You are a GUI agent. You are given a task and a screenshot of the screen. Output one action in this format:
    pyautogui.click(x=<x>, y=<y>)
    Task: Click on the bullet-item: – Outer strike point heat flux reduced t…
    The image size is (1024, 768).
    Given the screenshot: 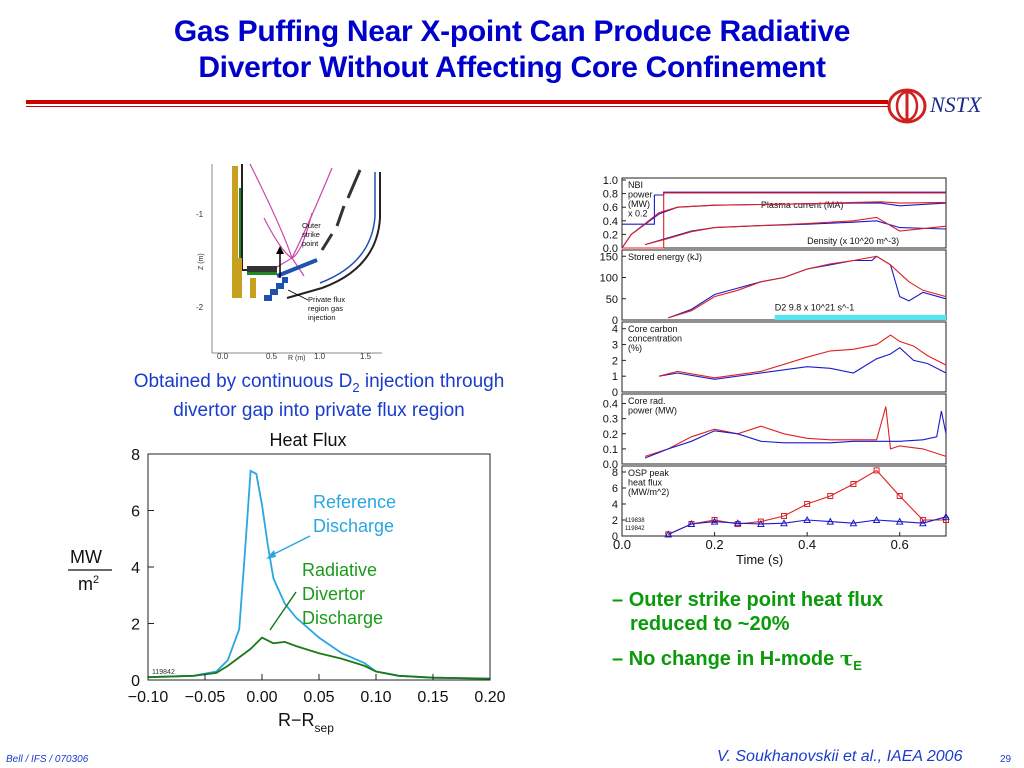 What is the action you would take?
    pyautogui.click(x=748, y=612)
    